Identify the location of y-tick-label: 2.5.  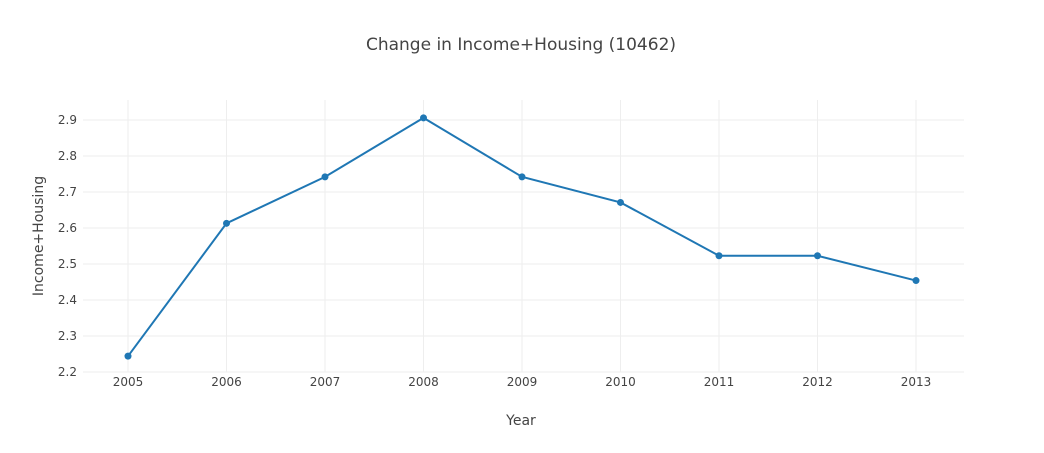
(67, 264).